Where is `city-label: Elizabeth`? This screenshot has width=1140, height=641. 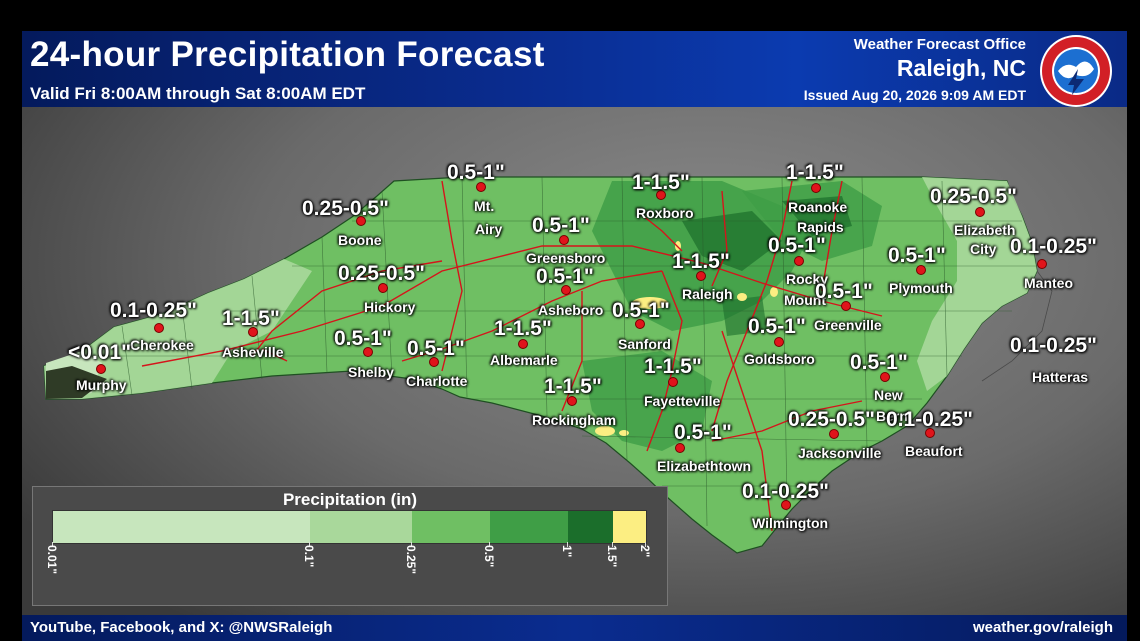
city-label: Elizabeth is located at coordinates (985, 230).